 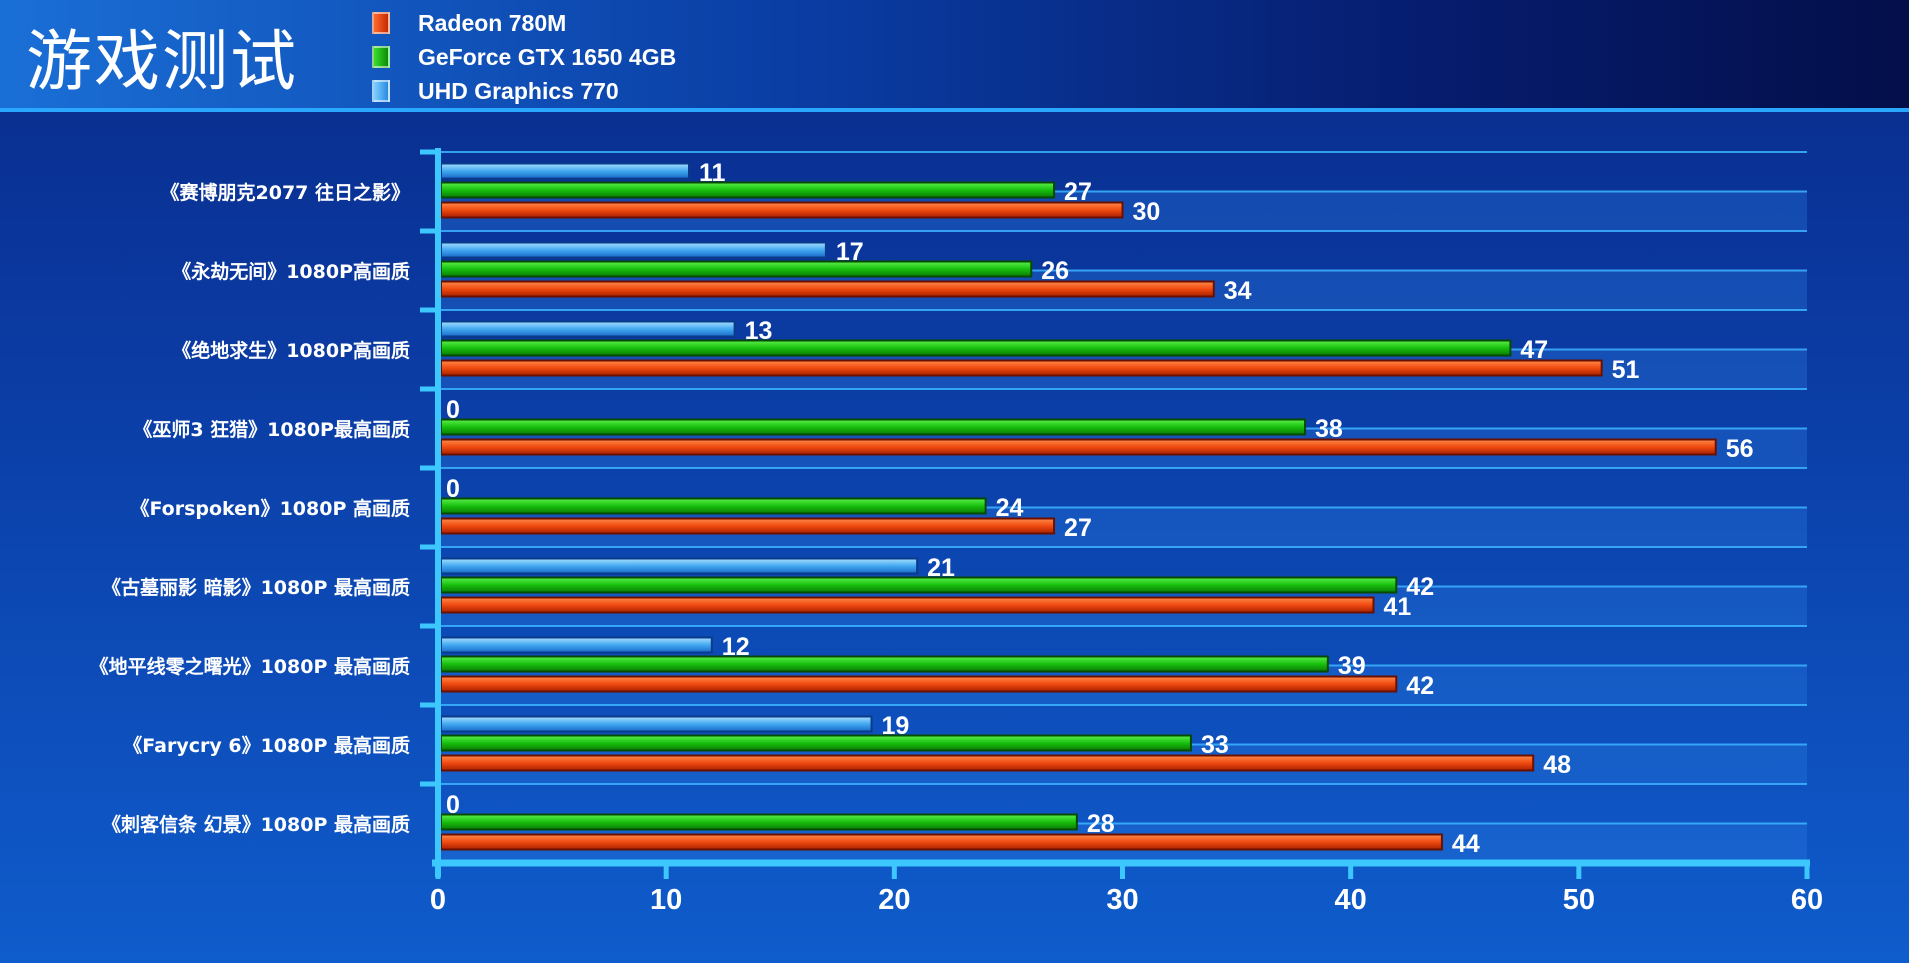 I want to click on legend-label-radeon: Radeon 780M, so click(x=492, y=22).